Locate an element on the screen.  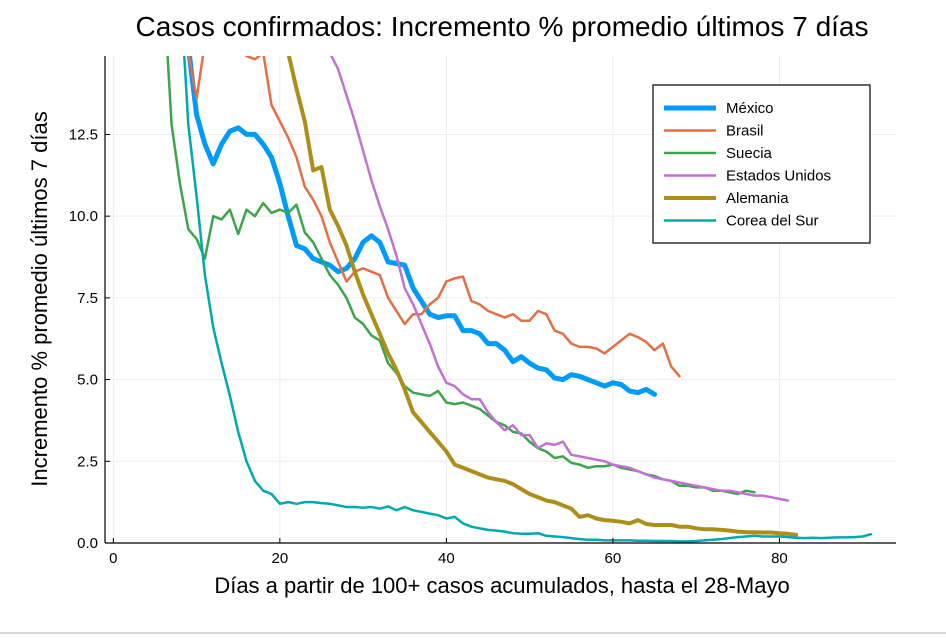
x-tick-label: 40 is located at coordinates (446, 558).